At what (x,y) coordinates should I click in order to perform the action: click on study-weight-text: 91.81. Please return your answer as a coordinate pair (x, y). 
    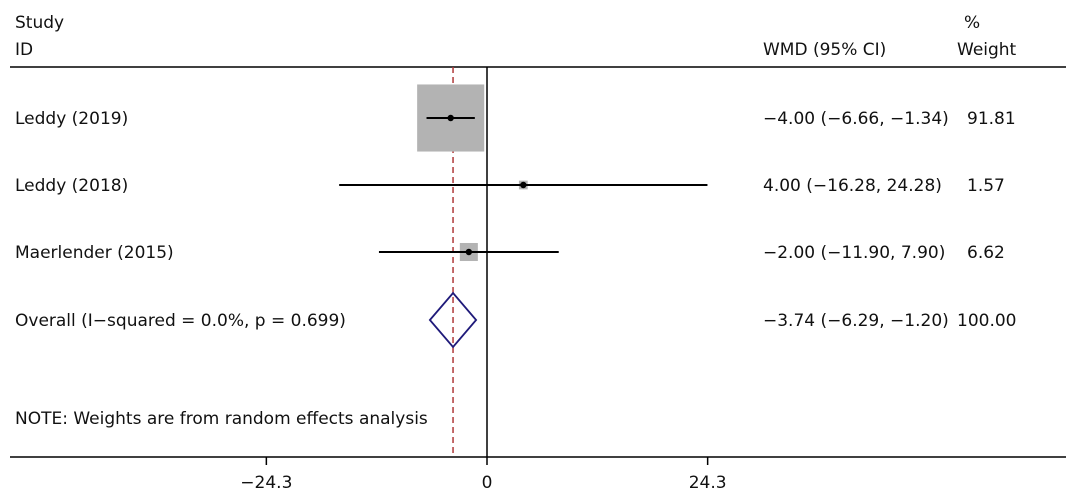
    Looking at the image, I should click on (991, 119).